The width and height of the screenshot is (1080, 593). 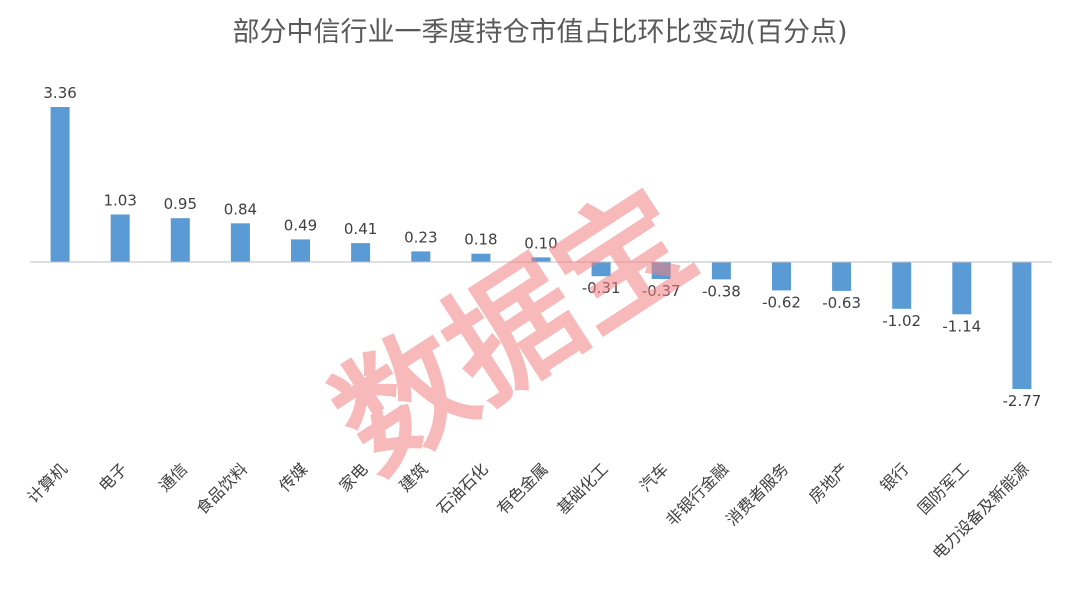 I want to click on category-label-3: 食品饮料, so click(x=222, y=488).